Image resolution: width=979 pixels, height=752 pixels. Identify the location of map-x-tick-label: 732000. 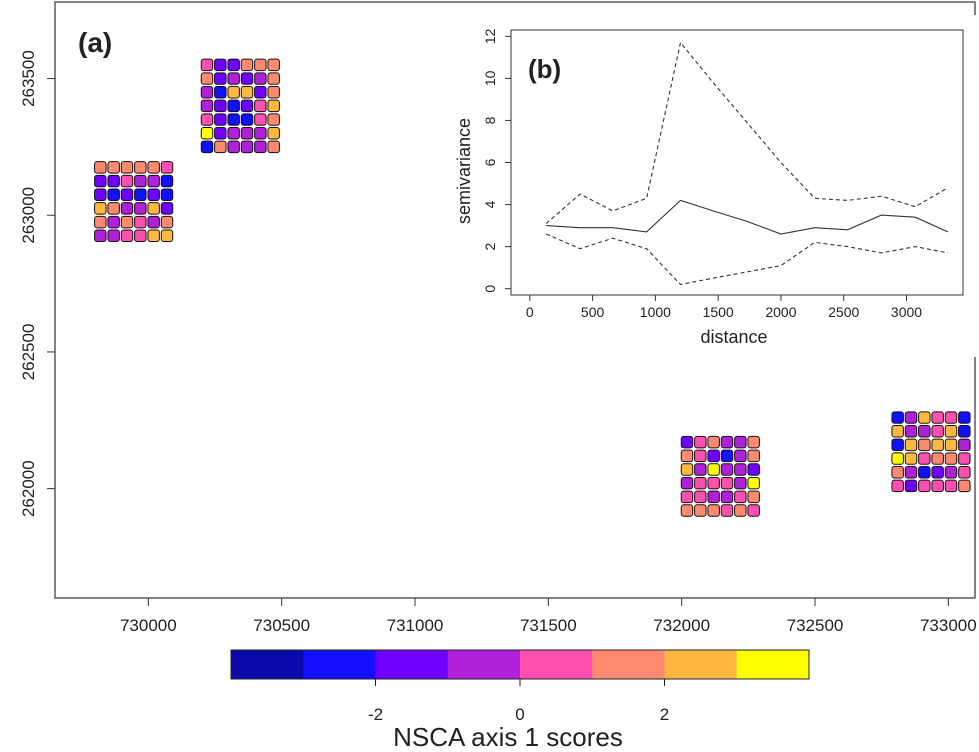
(681, 625).